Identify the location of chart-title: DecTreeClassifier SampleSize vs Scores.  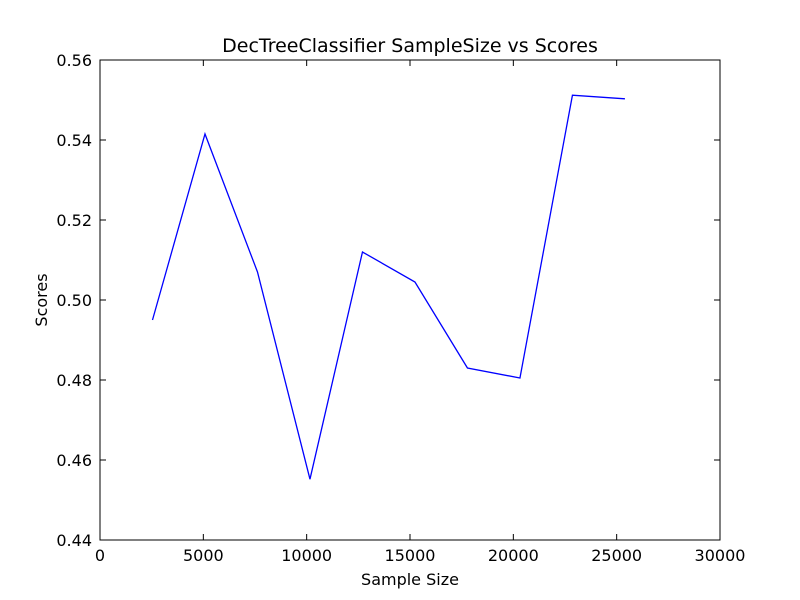
(410, 46).